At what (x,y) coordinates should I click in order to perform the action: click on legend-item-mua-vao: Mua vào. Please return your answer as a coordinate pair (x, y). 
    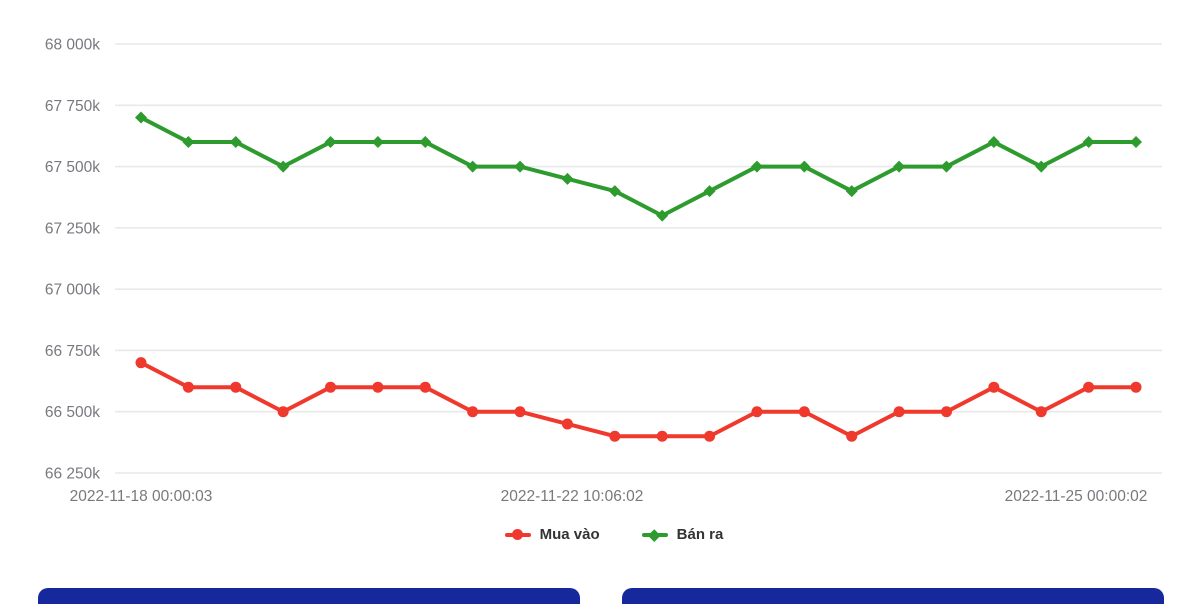
    Looking at the image, I should click on (552, 534).